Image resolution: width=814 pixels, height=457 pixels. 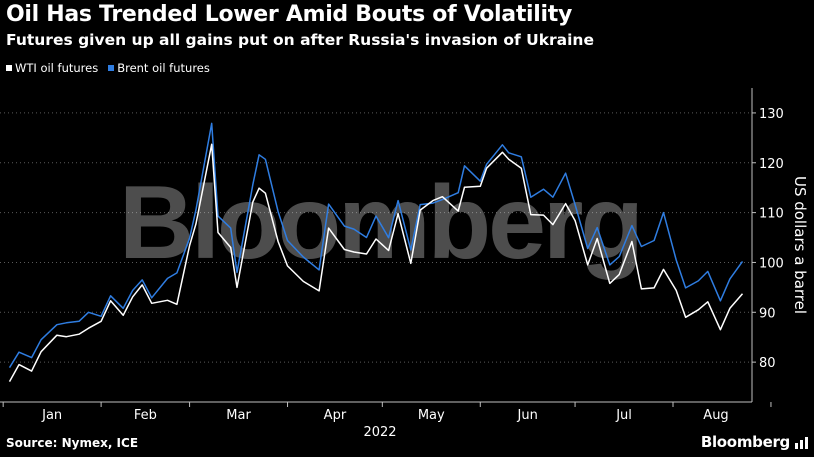 I want to click on source-note: Source: Nymex, ICE, so click(x=72, y=443).